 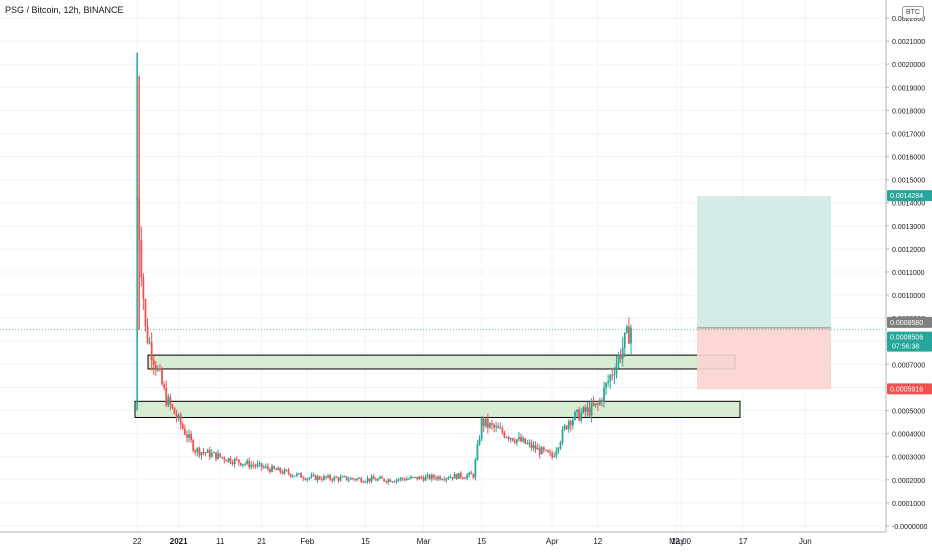 I want to click on y-tick-label: 0.0005000, so click(x=908, y=412).